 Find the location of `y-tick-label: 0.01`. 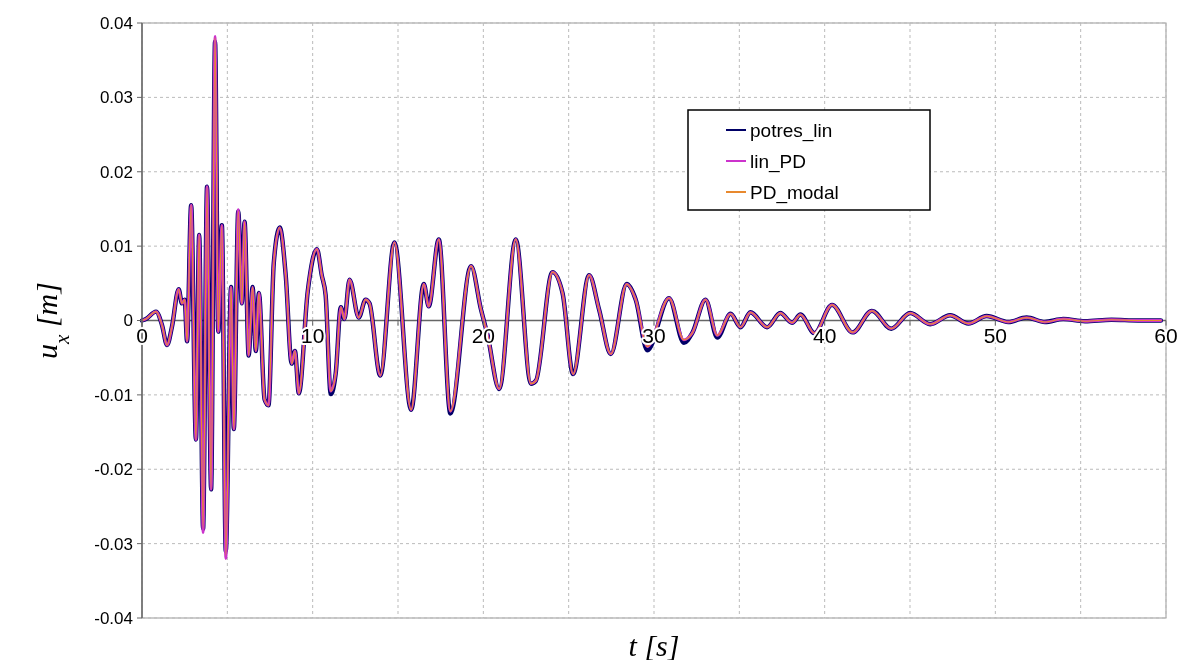

y-tick-label: 0.01 is located at coordinates (116, 247).